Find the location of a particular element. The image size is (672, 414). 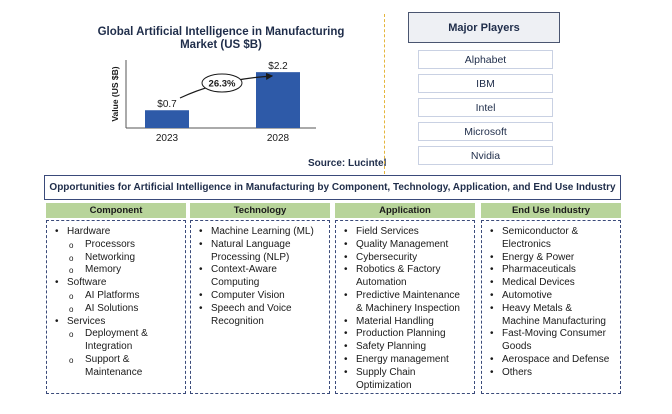

player-item: Microsoft is located at coordinates (485, 131).